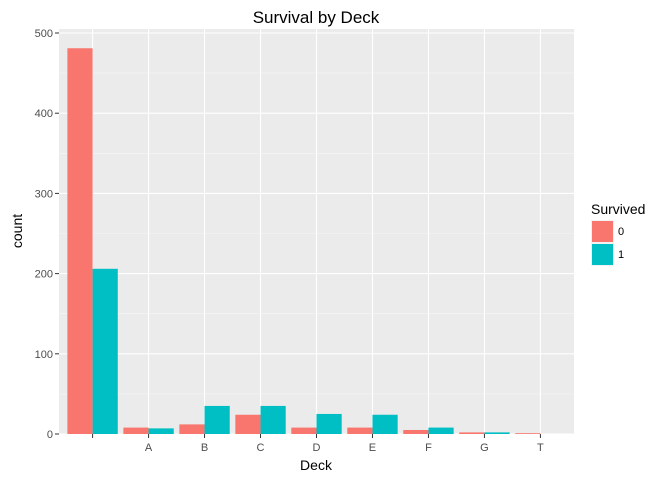 This screenshot has height=480, width=672. Describe the element at coordinates (385, 424) in the screenshot. I see `bar-1-E` at that location.